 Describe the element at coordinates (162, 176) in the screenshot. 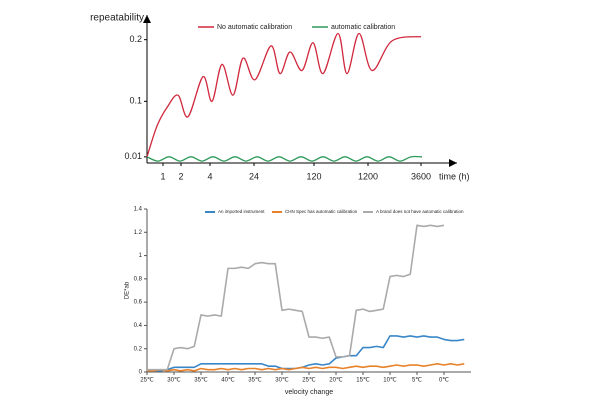

I see `x-tick-label: 1` at that location.